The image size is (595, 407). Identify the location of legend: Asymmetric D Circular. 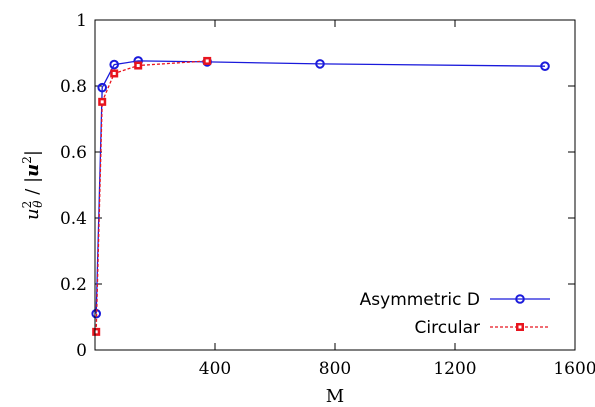
(455, 314).